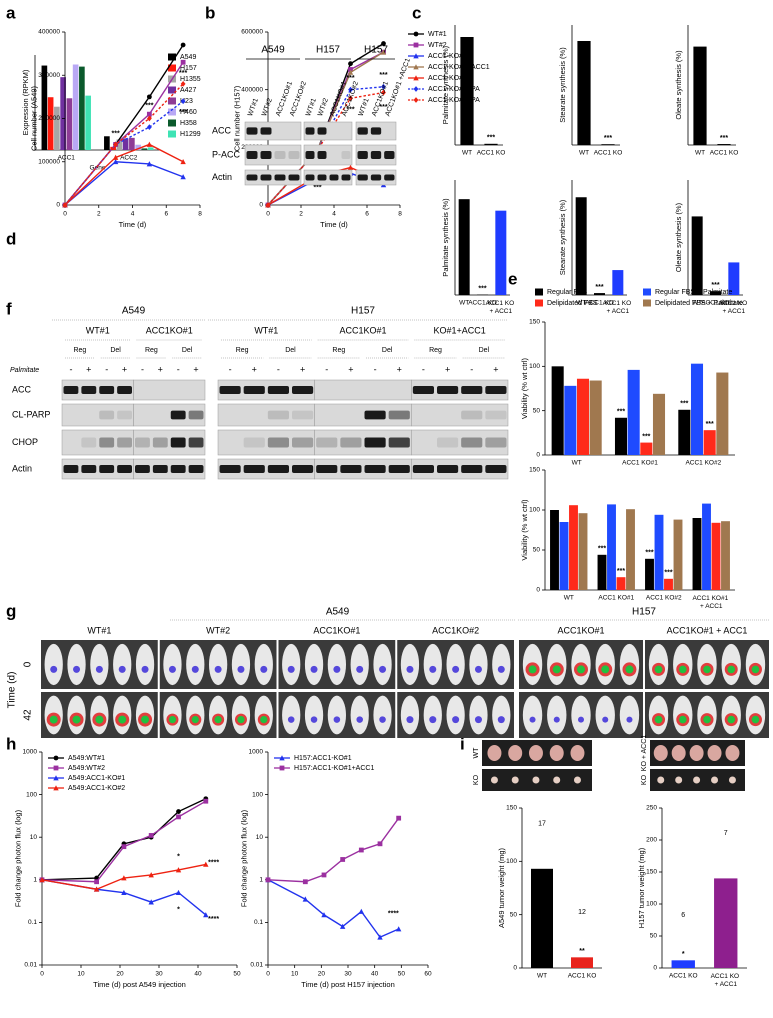 This screenshot has width=773, height=1018. I want to click on y-axis-label: Fold change photon flux (log), so click(18, 858).